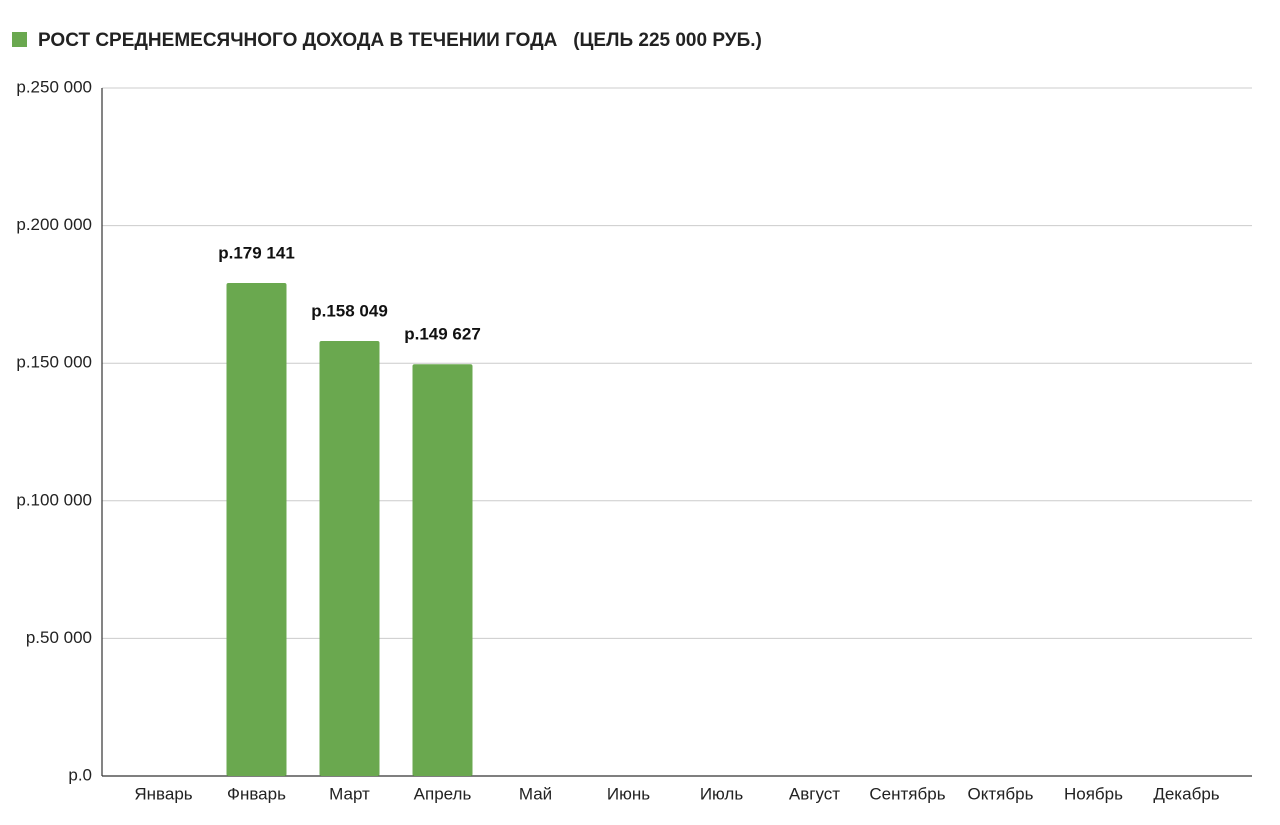 This screenshot has width=1280, height=825. I want to click on x-tick-label: Август, so click(814, 793).